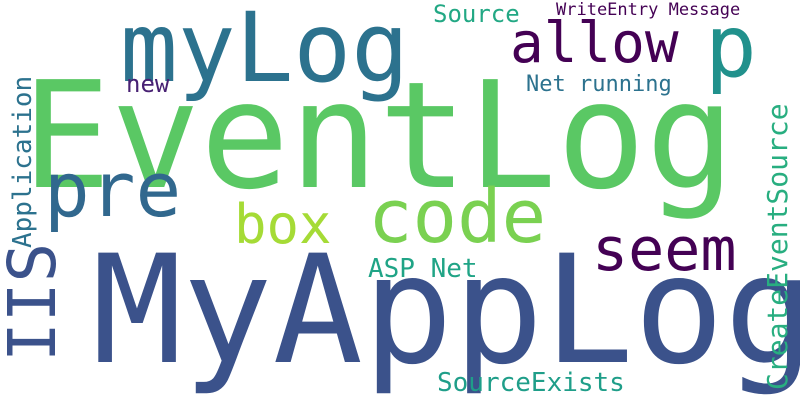  Describe the element at coordinates (35, 302) in the screenshot. I see `word-iis: IIS` at that location.